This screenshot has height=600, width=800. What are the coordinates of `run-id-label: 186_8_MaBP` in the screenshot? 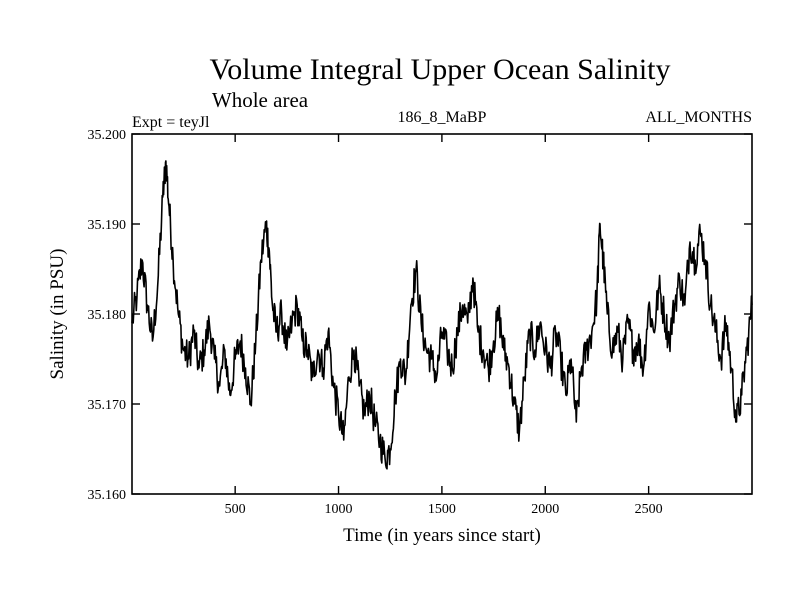 It's located at (442, 117).